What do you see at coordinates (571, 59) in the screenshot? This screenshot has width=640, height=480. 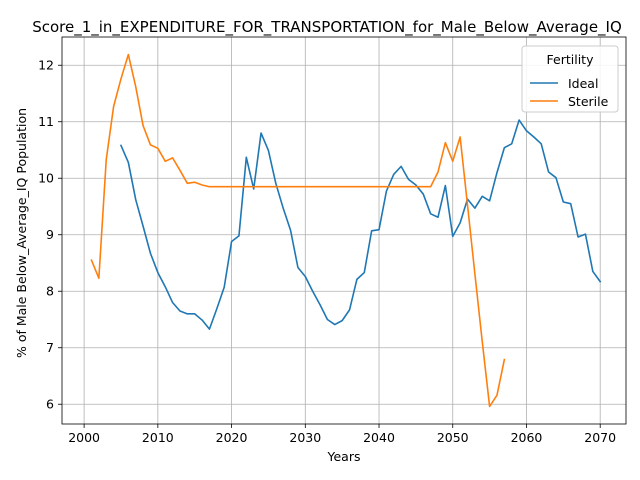 I see `legend-title: Fertility` at bounding box center [571, 59].